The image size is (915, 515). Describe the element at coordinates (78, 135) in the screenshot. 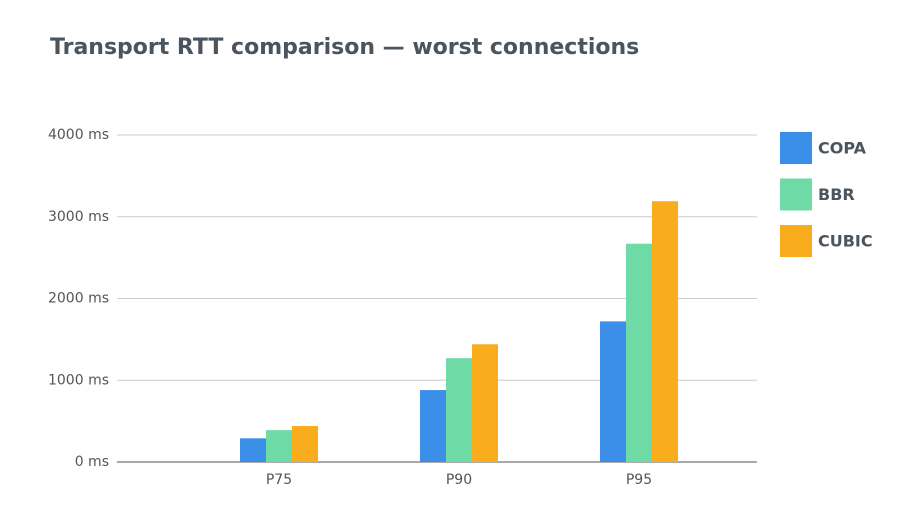

I see `y-tick-label: 4000 ms` at that location.